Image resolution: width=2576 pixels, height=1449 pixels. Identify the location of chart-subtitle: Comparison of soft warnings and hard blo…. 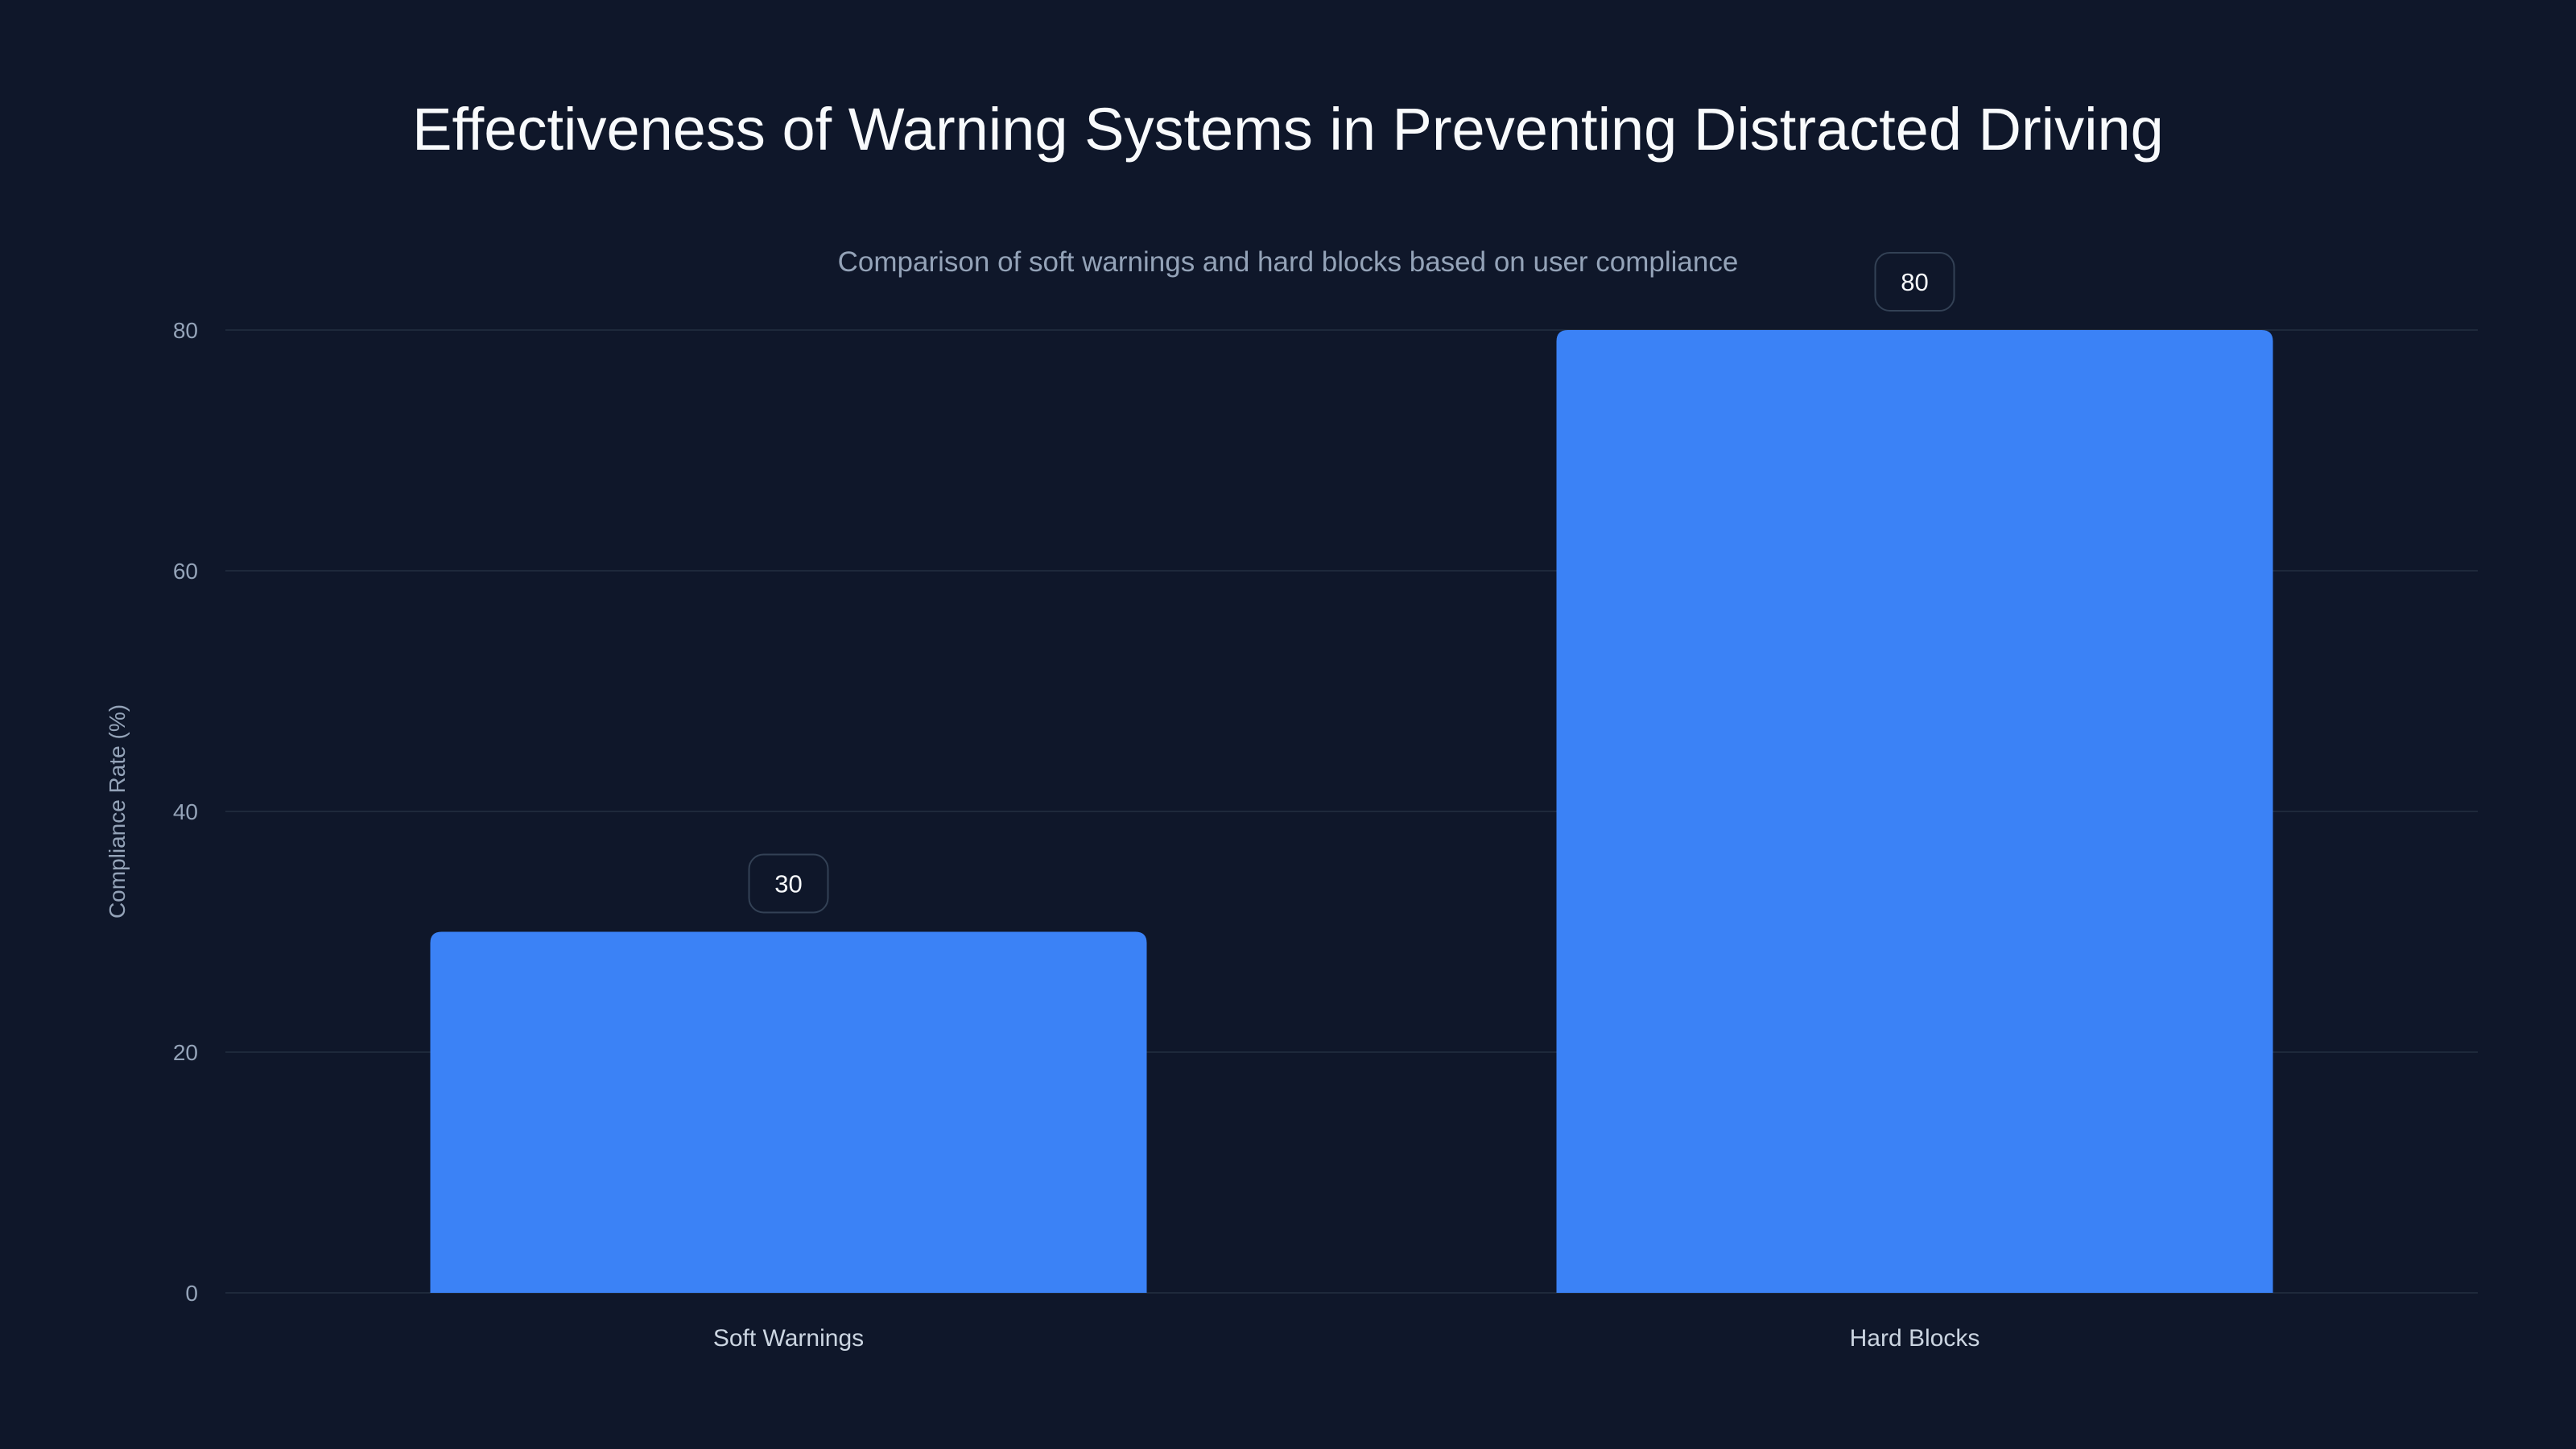
(1288, 262).